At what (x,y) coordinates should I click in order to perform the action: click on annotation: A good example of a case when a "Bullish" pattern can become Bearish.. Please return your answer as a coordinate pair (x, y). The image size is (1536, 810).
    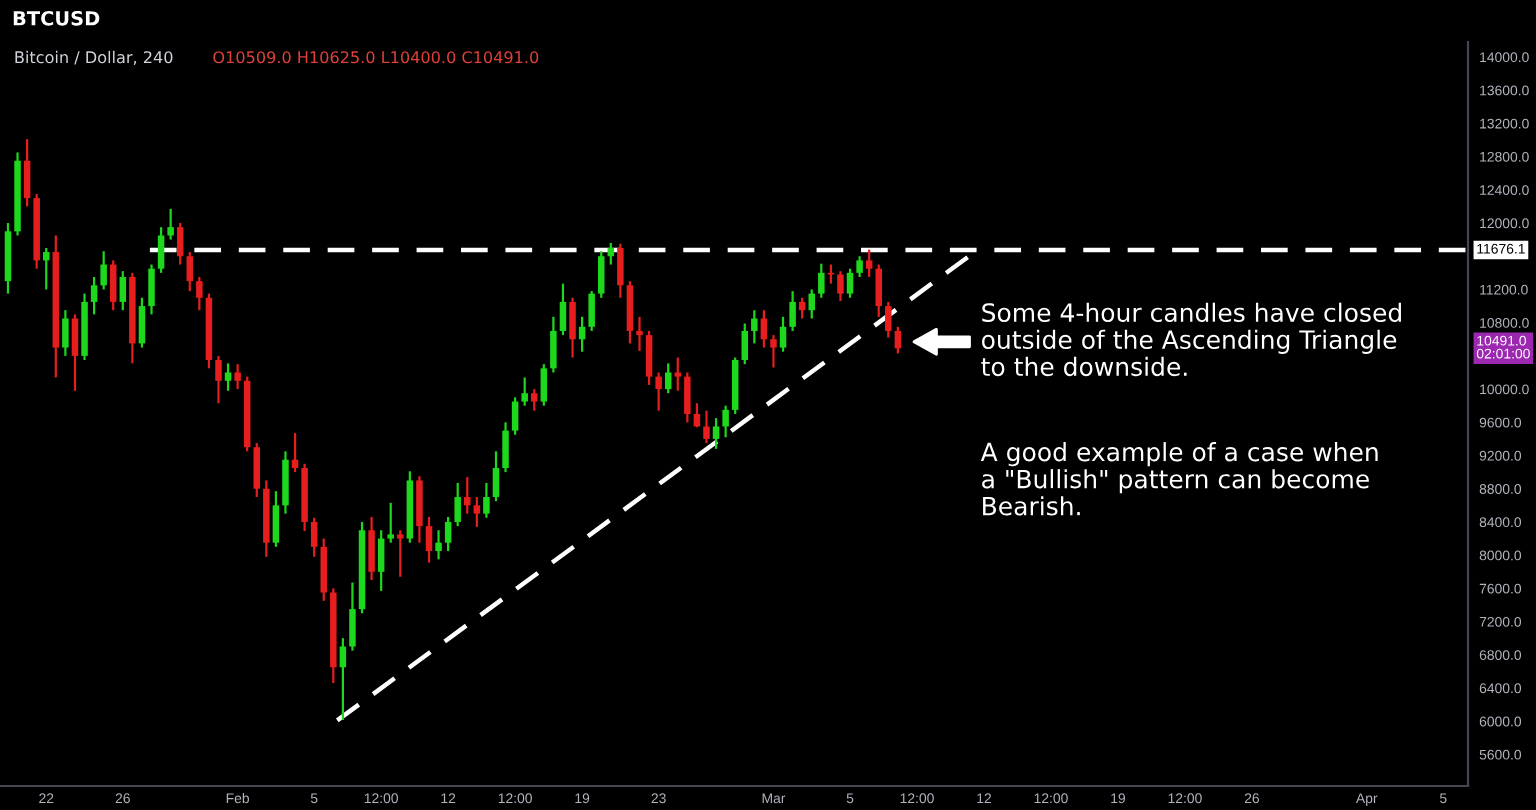
    Looking at the image, I should click on (1179, 479).